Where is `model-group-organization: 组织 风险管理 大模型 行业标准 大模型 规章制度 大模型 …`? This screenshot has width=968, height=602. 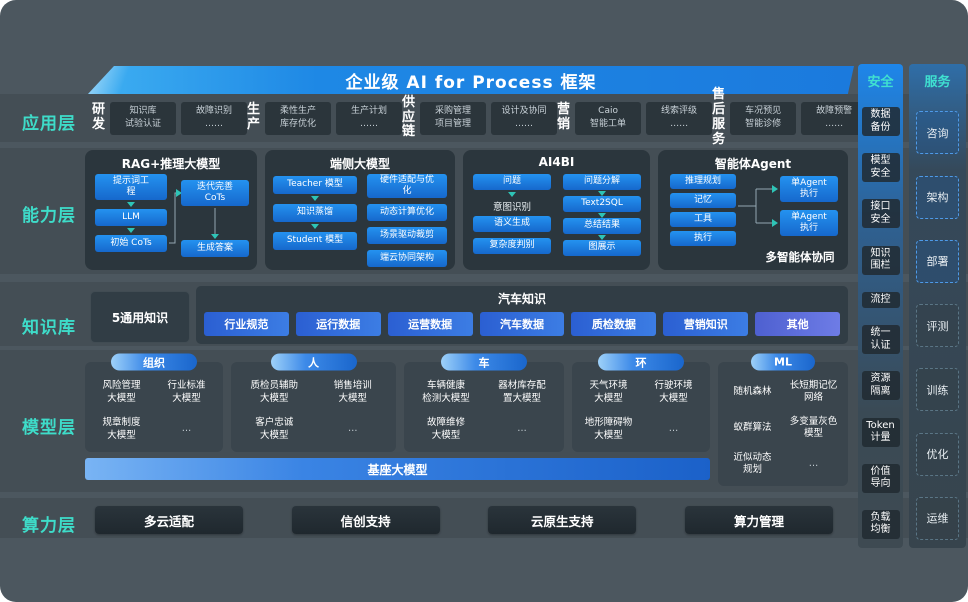
model-group-organization: 组织 风险管理 大模型 行业标准 大模型 规章制度 大模型 … is located at coordinates (154, 402).